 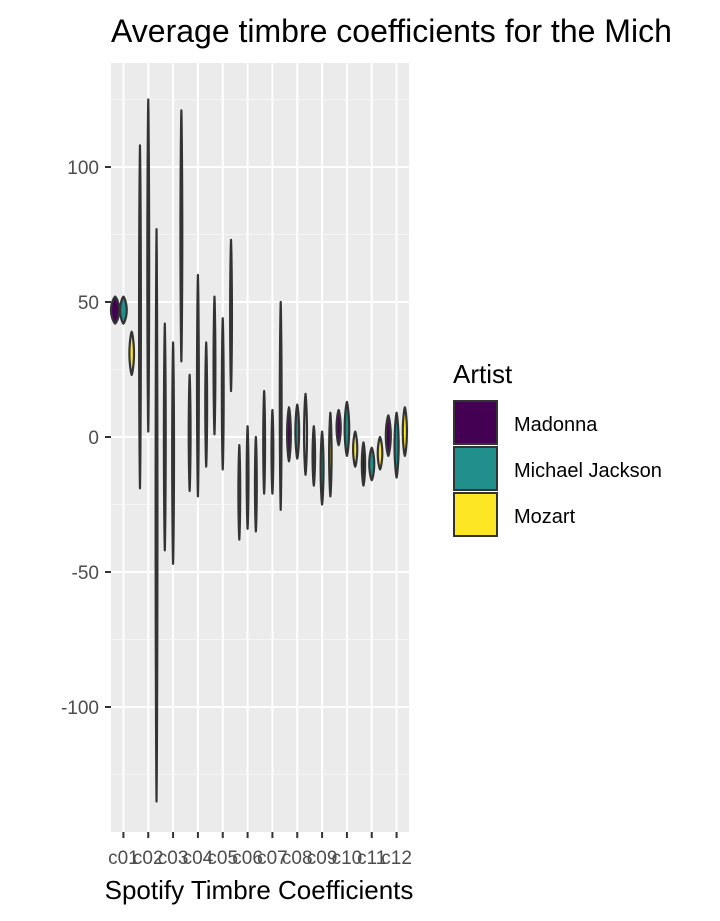 What do you see at coordinates (148, 858) in the screenshot?
I see `x-tick-label: c02` at bounding box center [148, 858].